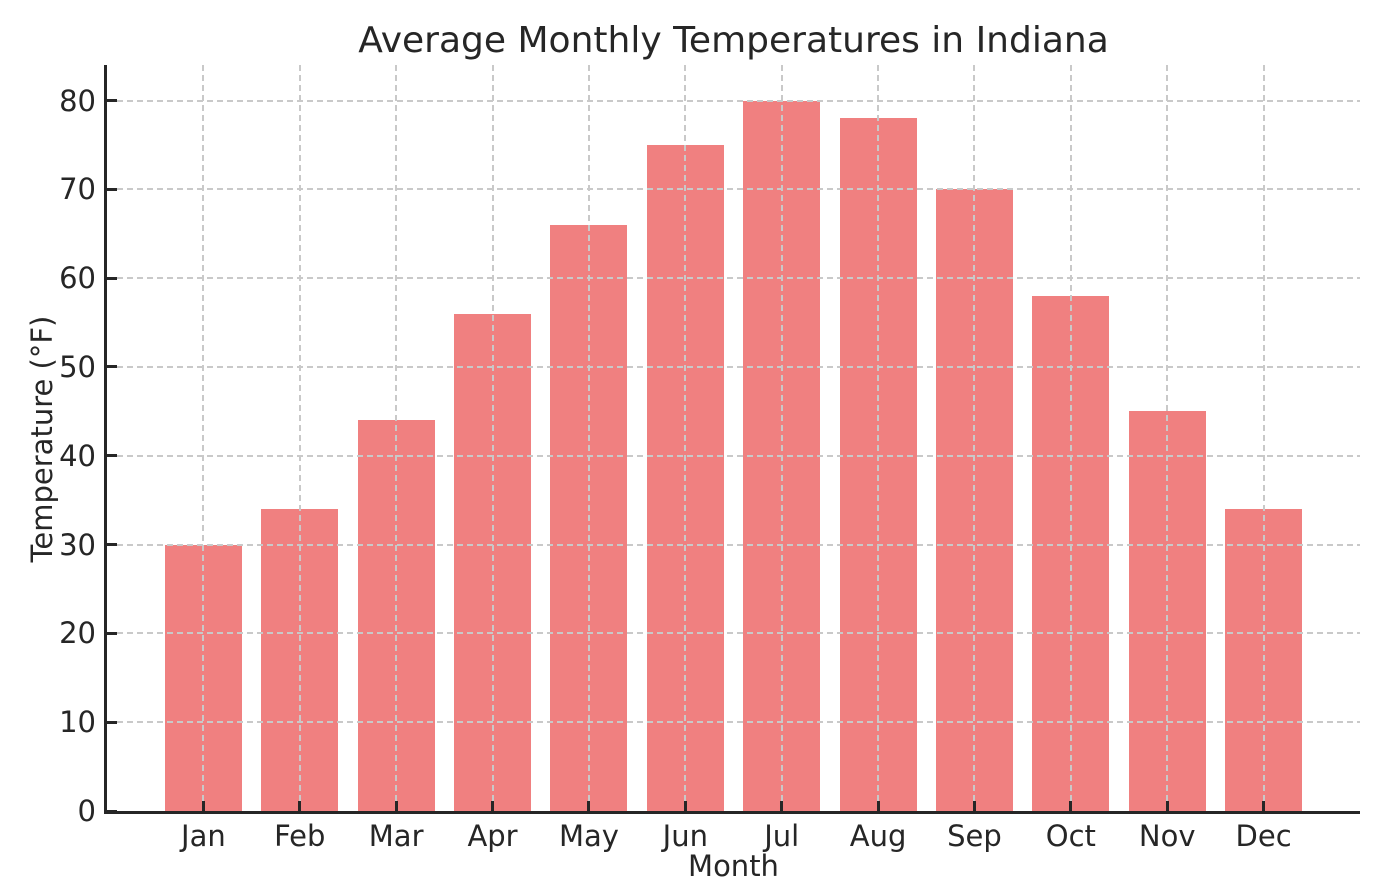  Describe the element at coordinates (300, 836) in the screenshot. I see `x-tick-label: Feb` at that location.